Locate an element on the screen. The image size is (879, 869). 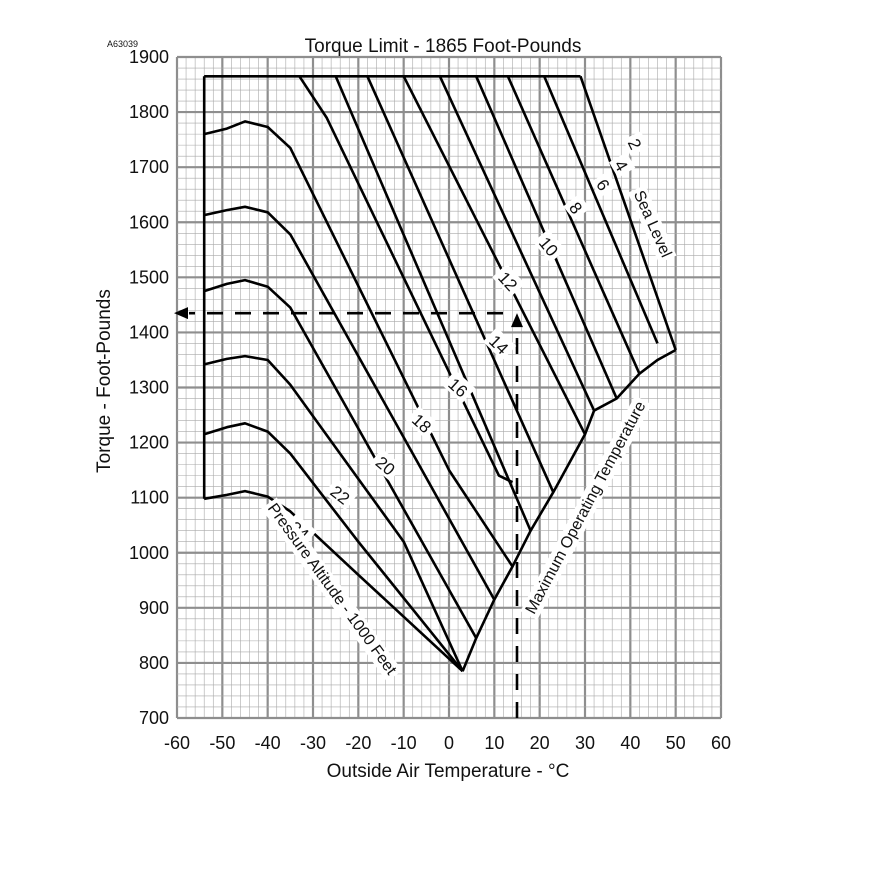
x-tick-label: 20 is located at coordinates (540, 743).